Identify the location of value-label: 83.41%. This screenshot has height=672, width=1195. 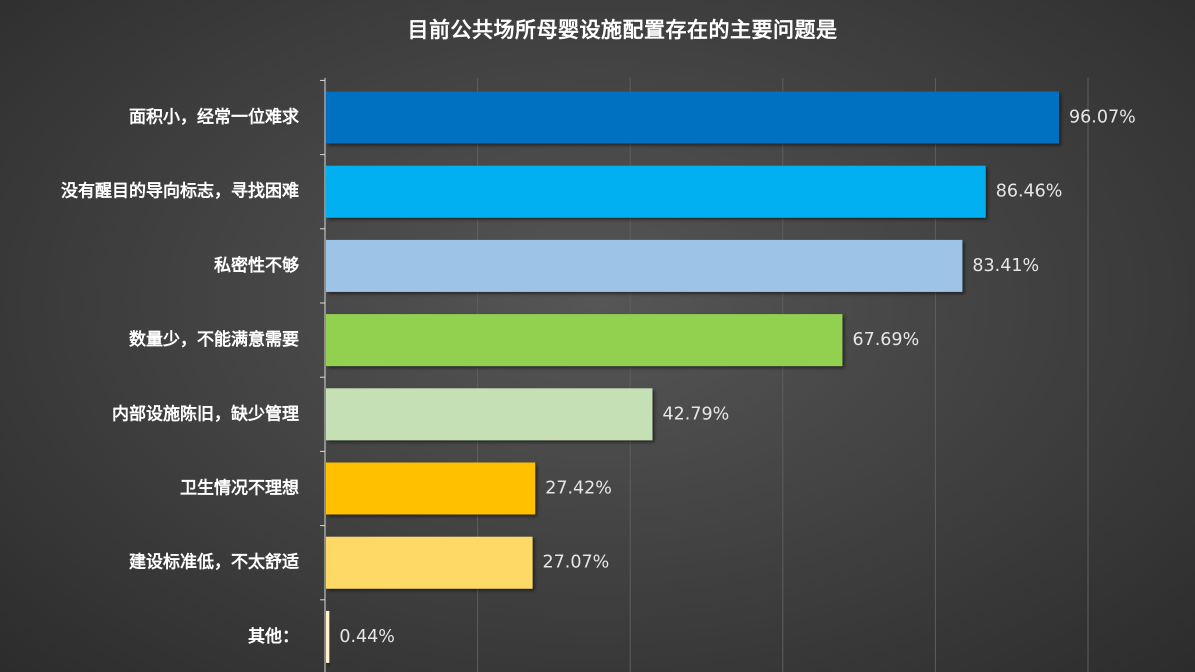
(1005, 266).